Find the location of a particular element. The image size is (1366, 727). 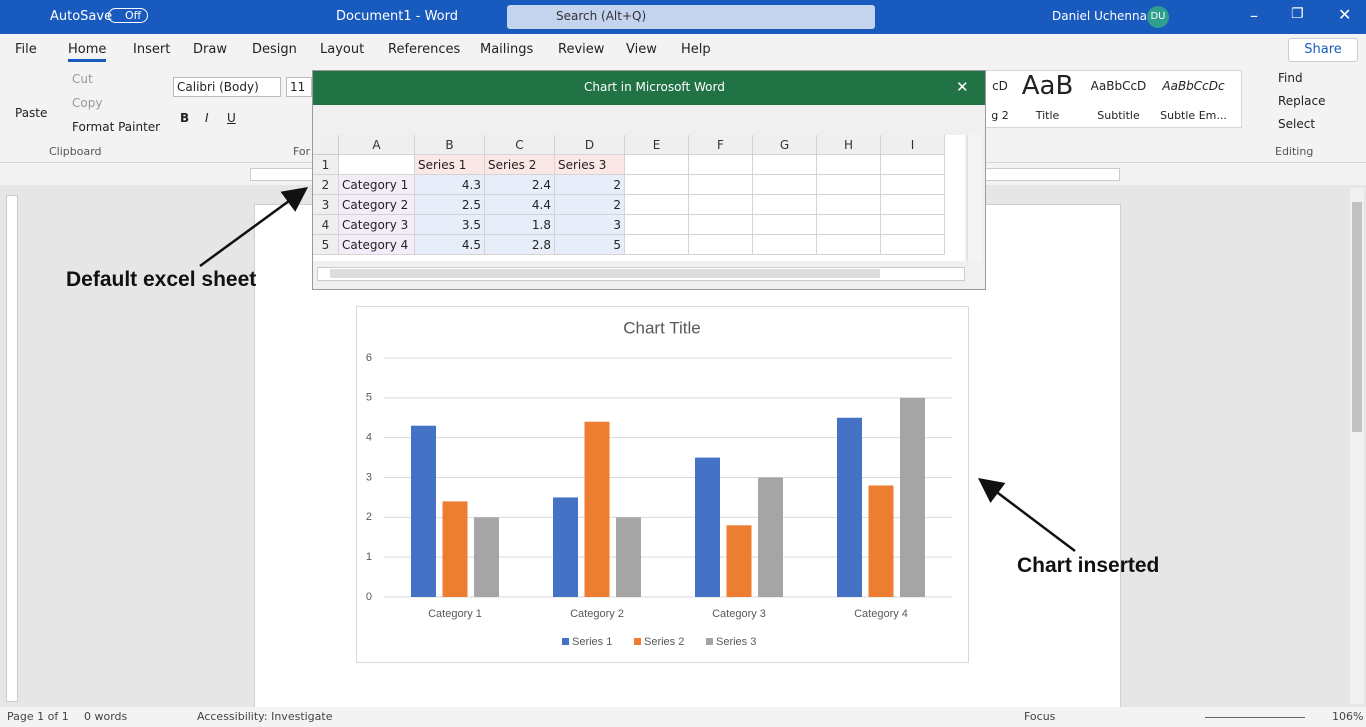

column-header: H is located at coordinates (849, 145).